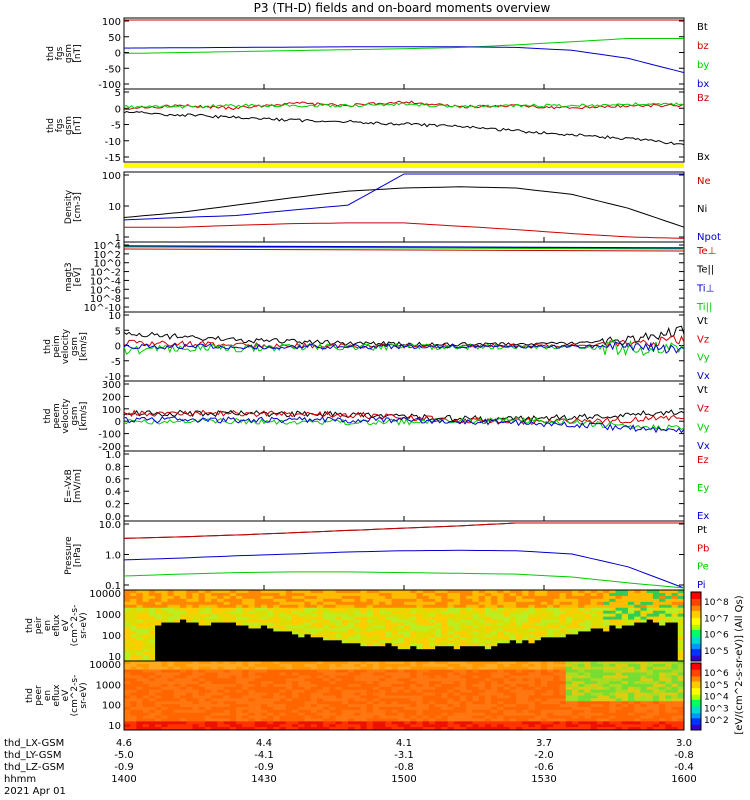  I want to click on ytick-label: -15, so click(113, 158).